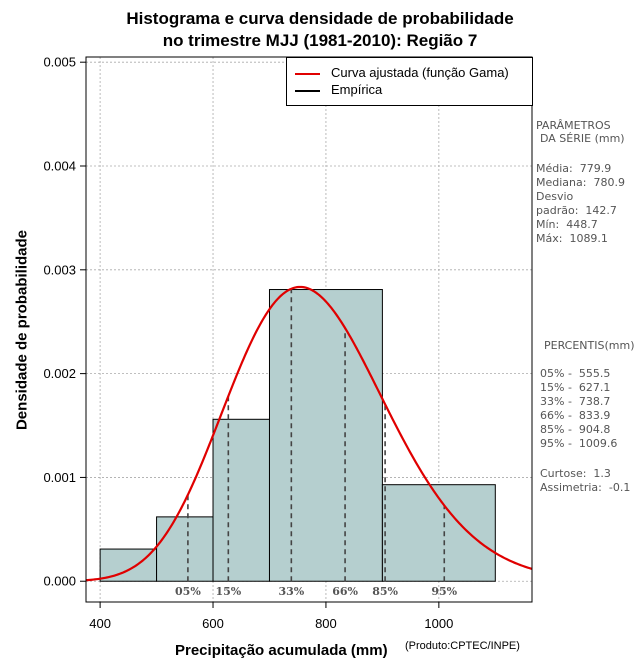 The image size is (640, 660). Describe the element at coordinates (22, 330) in the screenshot. I see `y-axis-label: Densidade de probabilidade` at that location.